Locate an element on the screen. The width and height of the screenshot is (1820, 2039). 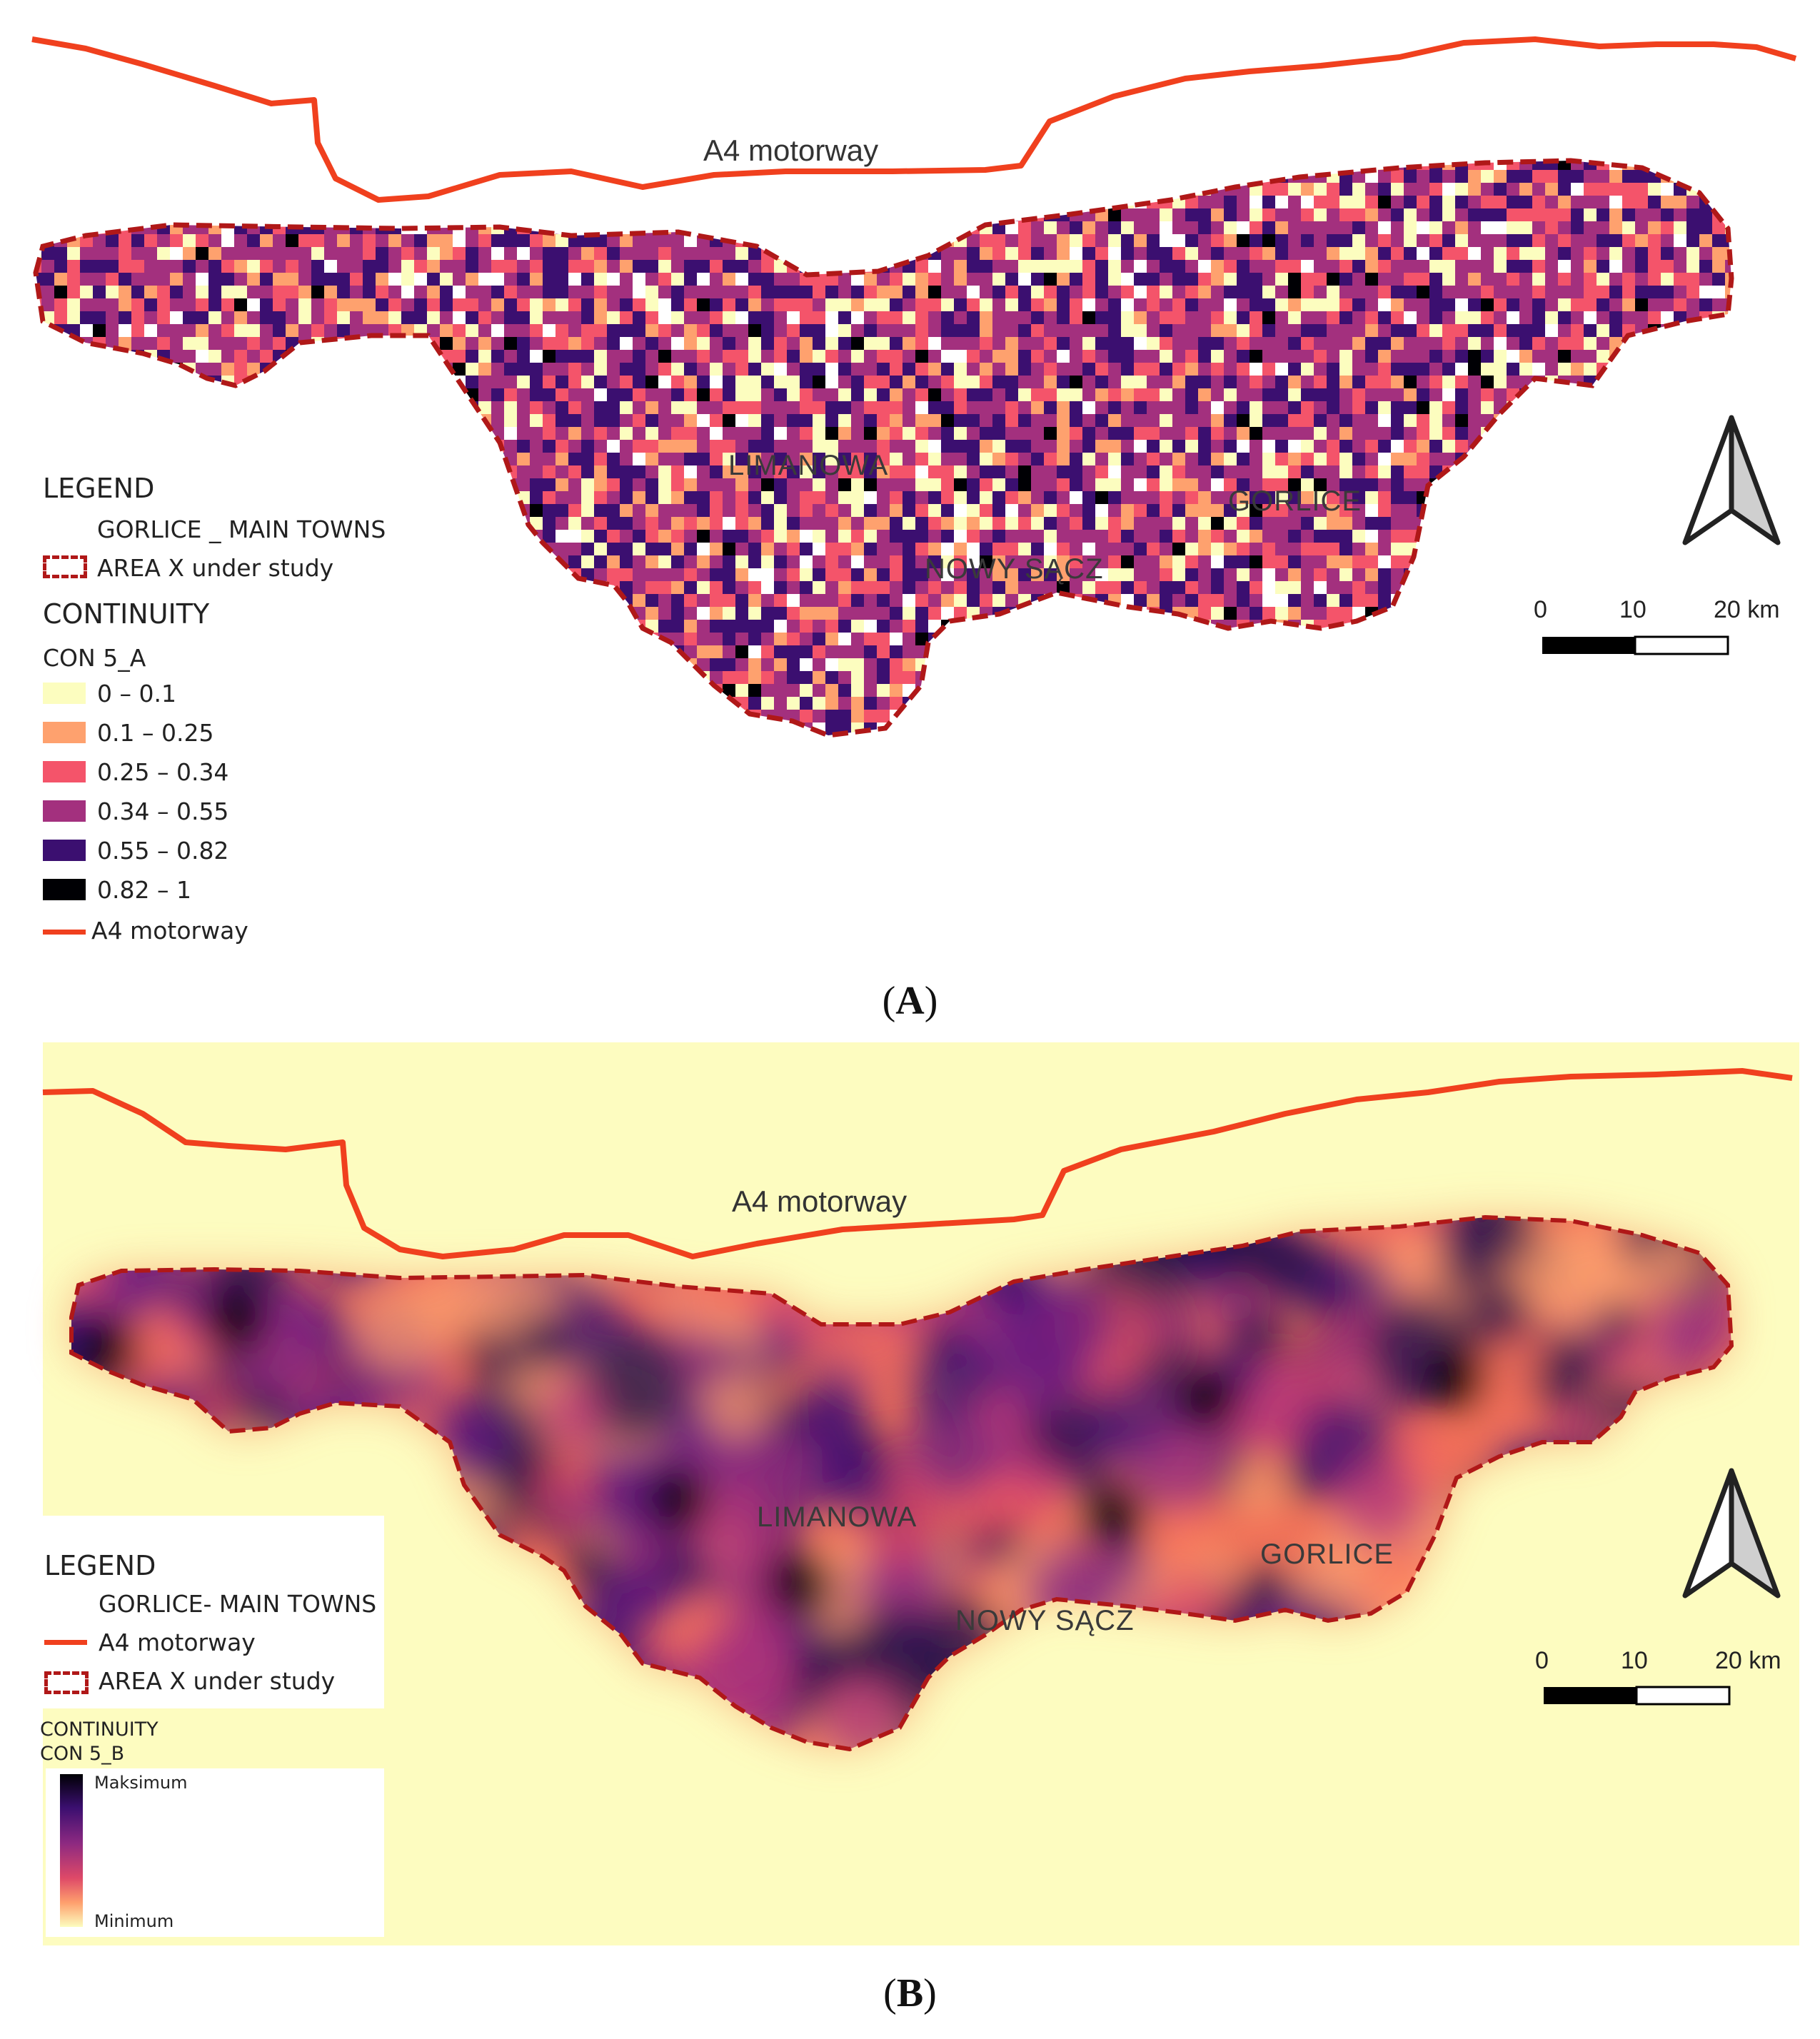
legend-motorway-swatch-a is located at coordinates (64, 933).